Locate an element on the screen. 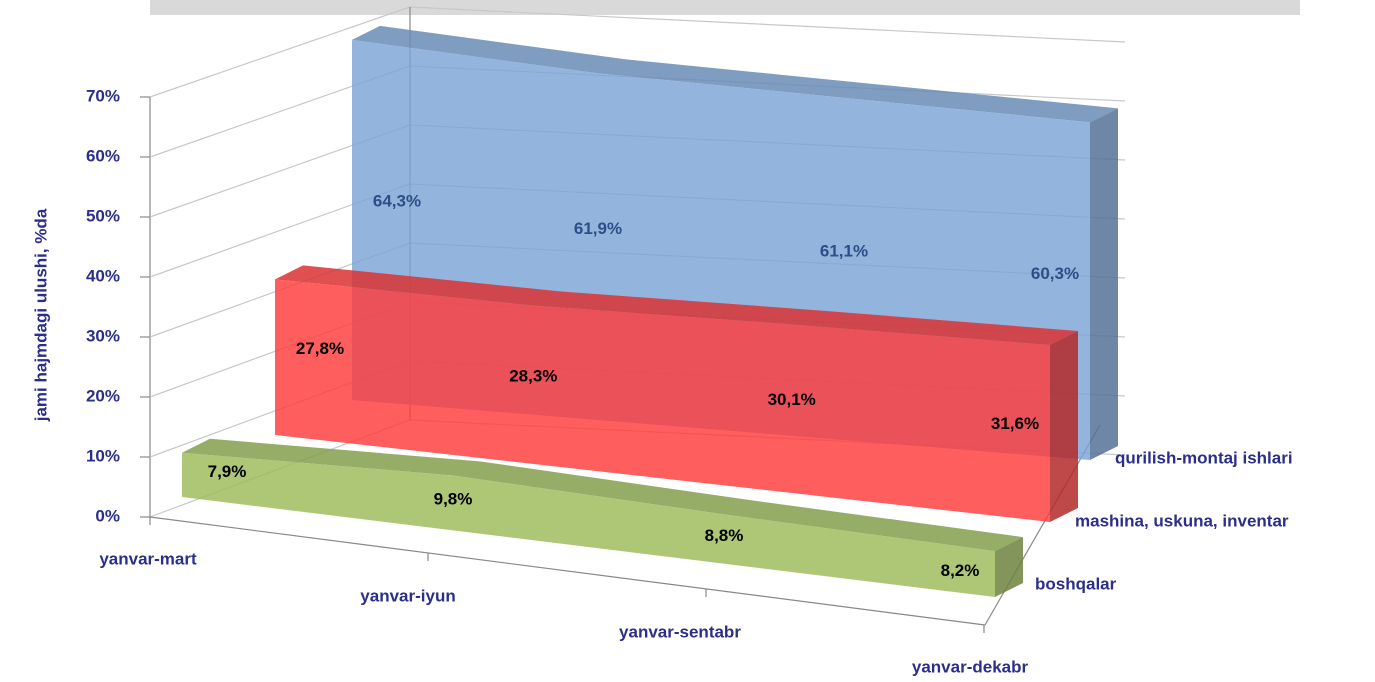  y-tick-label: 30% is located at coordinates (103, 335).